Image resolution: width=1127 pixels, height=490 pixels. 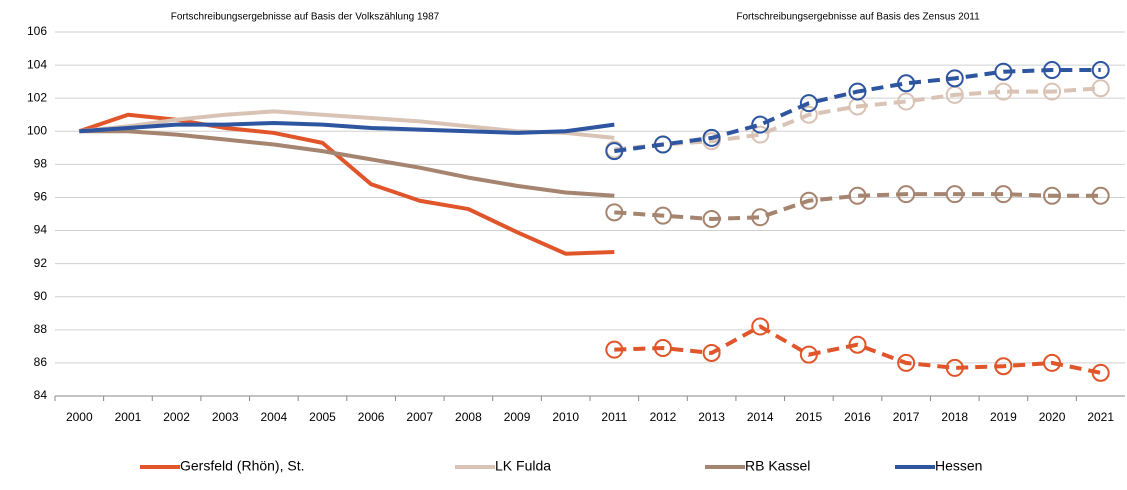 I want to click on x-tick-label: 2008, so click(x=468, y=417).